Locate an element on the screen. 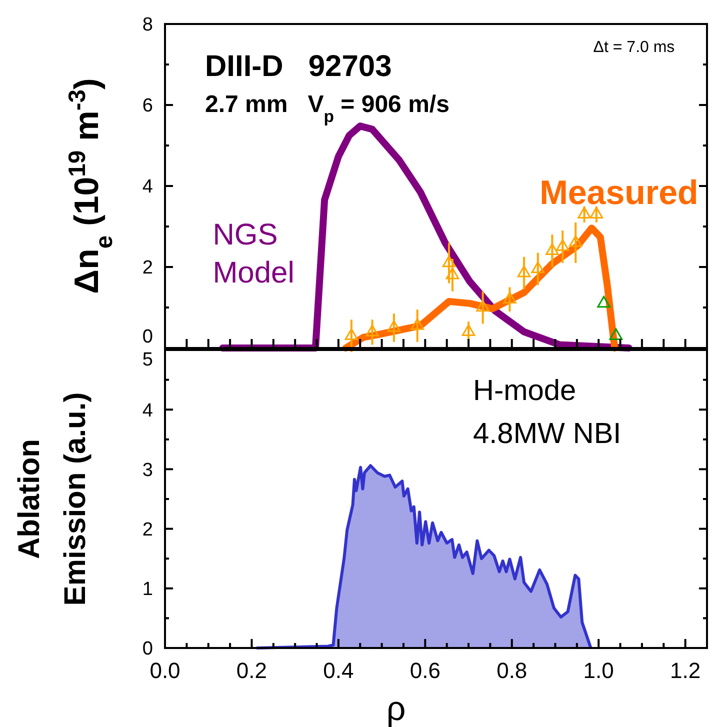  annotation: H-mode is located at coordinates (524, 391).